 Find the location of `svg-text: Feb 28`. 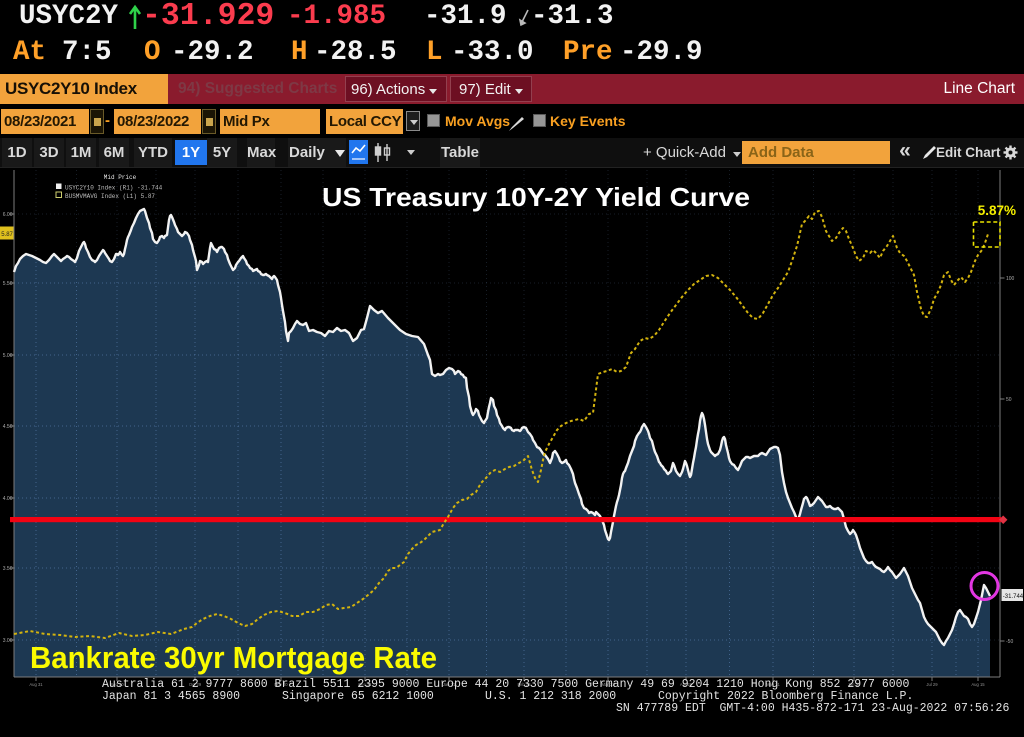

svg-text: Feb 28 is located at coordinates (524, 684).